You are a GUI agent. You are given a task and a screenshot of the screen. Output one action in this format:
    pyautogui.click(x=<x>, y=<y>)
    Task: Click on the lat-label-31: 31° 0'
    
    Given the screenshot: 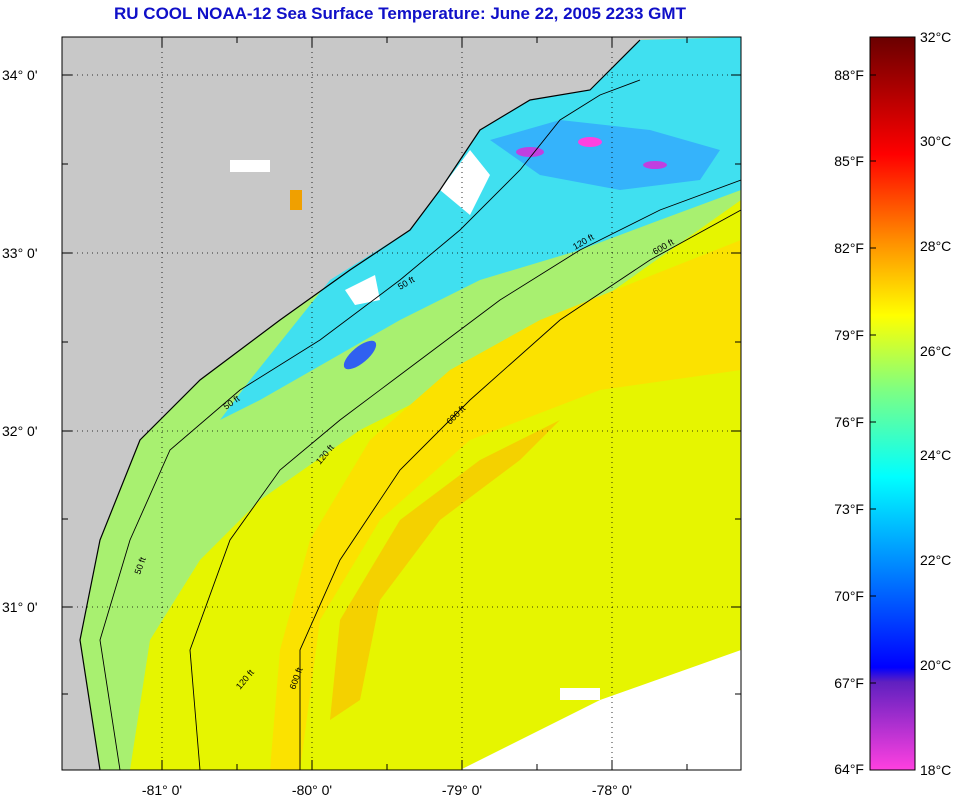 What is the action you would take?
    pyautogui.click(x=20, y=607)
    